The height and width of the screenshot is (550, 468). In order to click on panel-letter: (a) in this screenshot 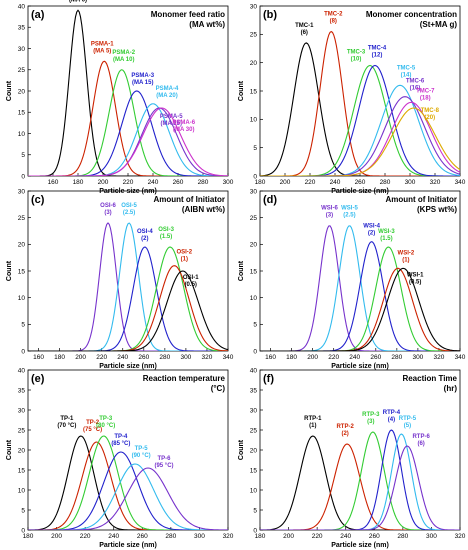, I will do `click(38, 15)`.